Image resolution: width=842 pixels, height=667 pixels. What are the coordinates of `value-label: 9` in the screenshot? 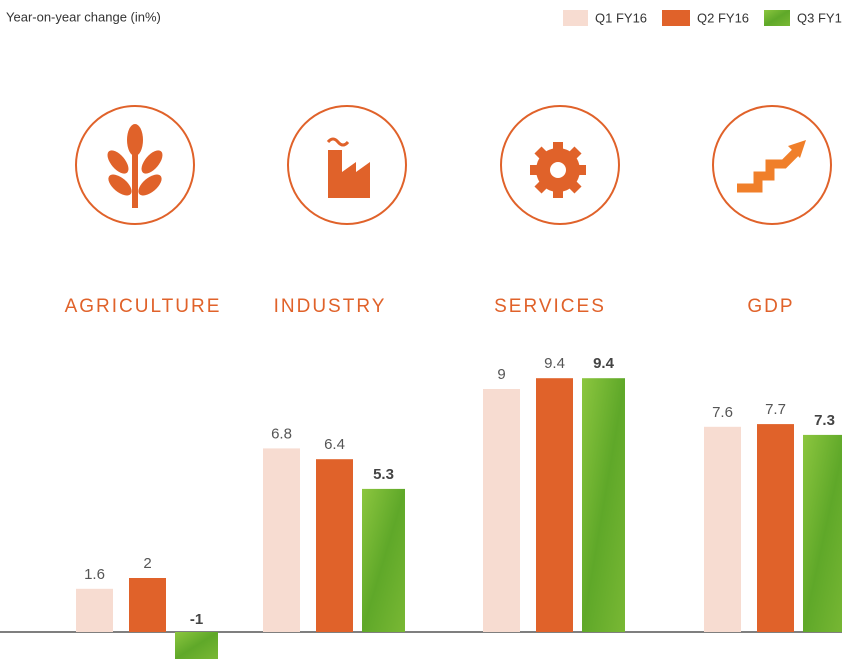 It's located at (501, 374).